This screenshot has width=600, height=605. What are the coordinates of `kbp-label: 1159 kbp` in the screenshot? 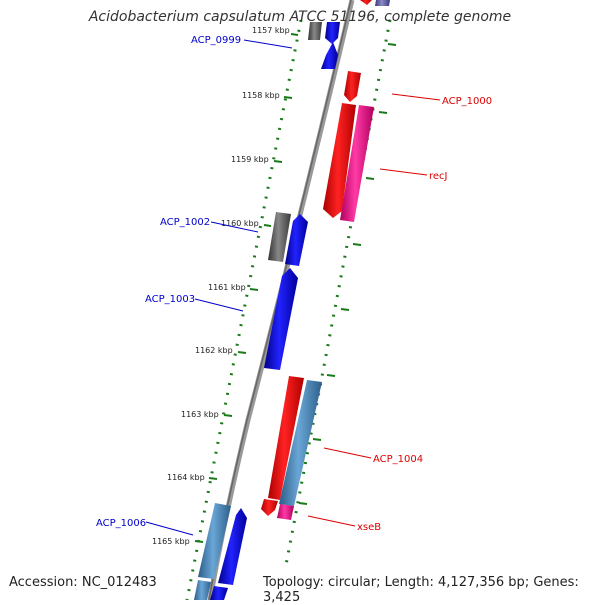 It's located at (250, 159).